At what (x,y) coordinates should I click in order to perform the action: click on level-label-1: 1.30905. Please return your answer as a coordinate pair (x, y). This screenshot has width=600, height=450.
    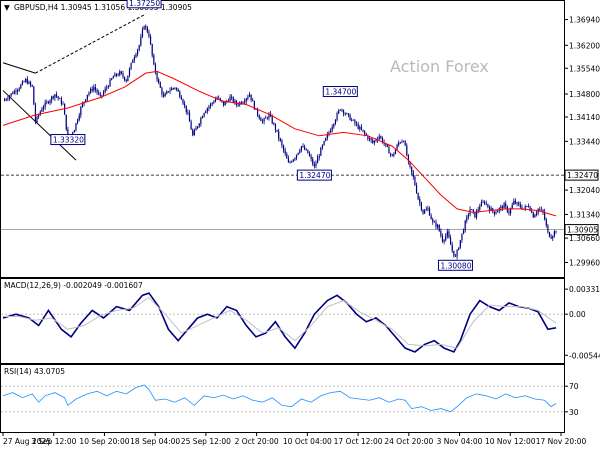
    Looking at the image, I should click on (582, 230).